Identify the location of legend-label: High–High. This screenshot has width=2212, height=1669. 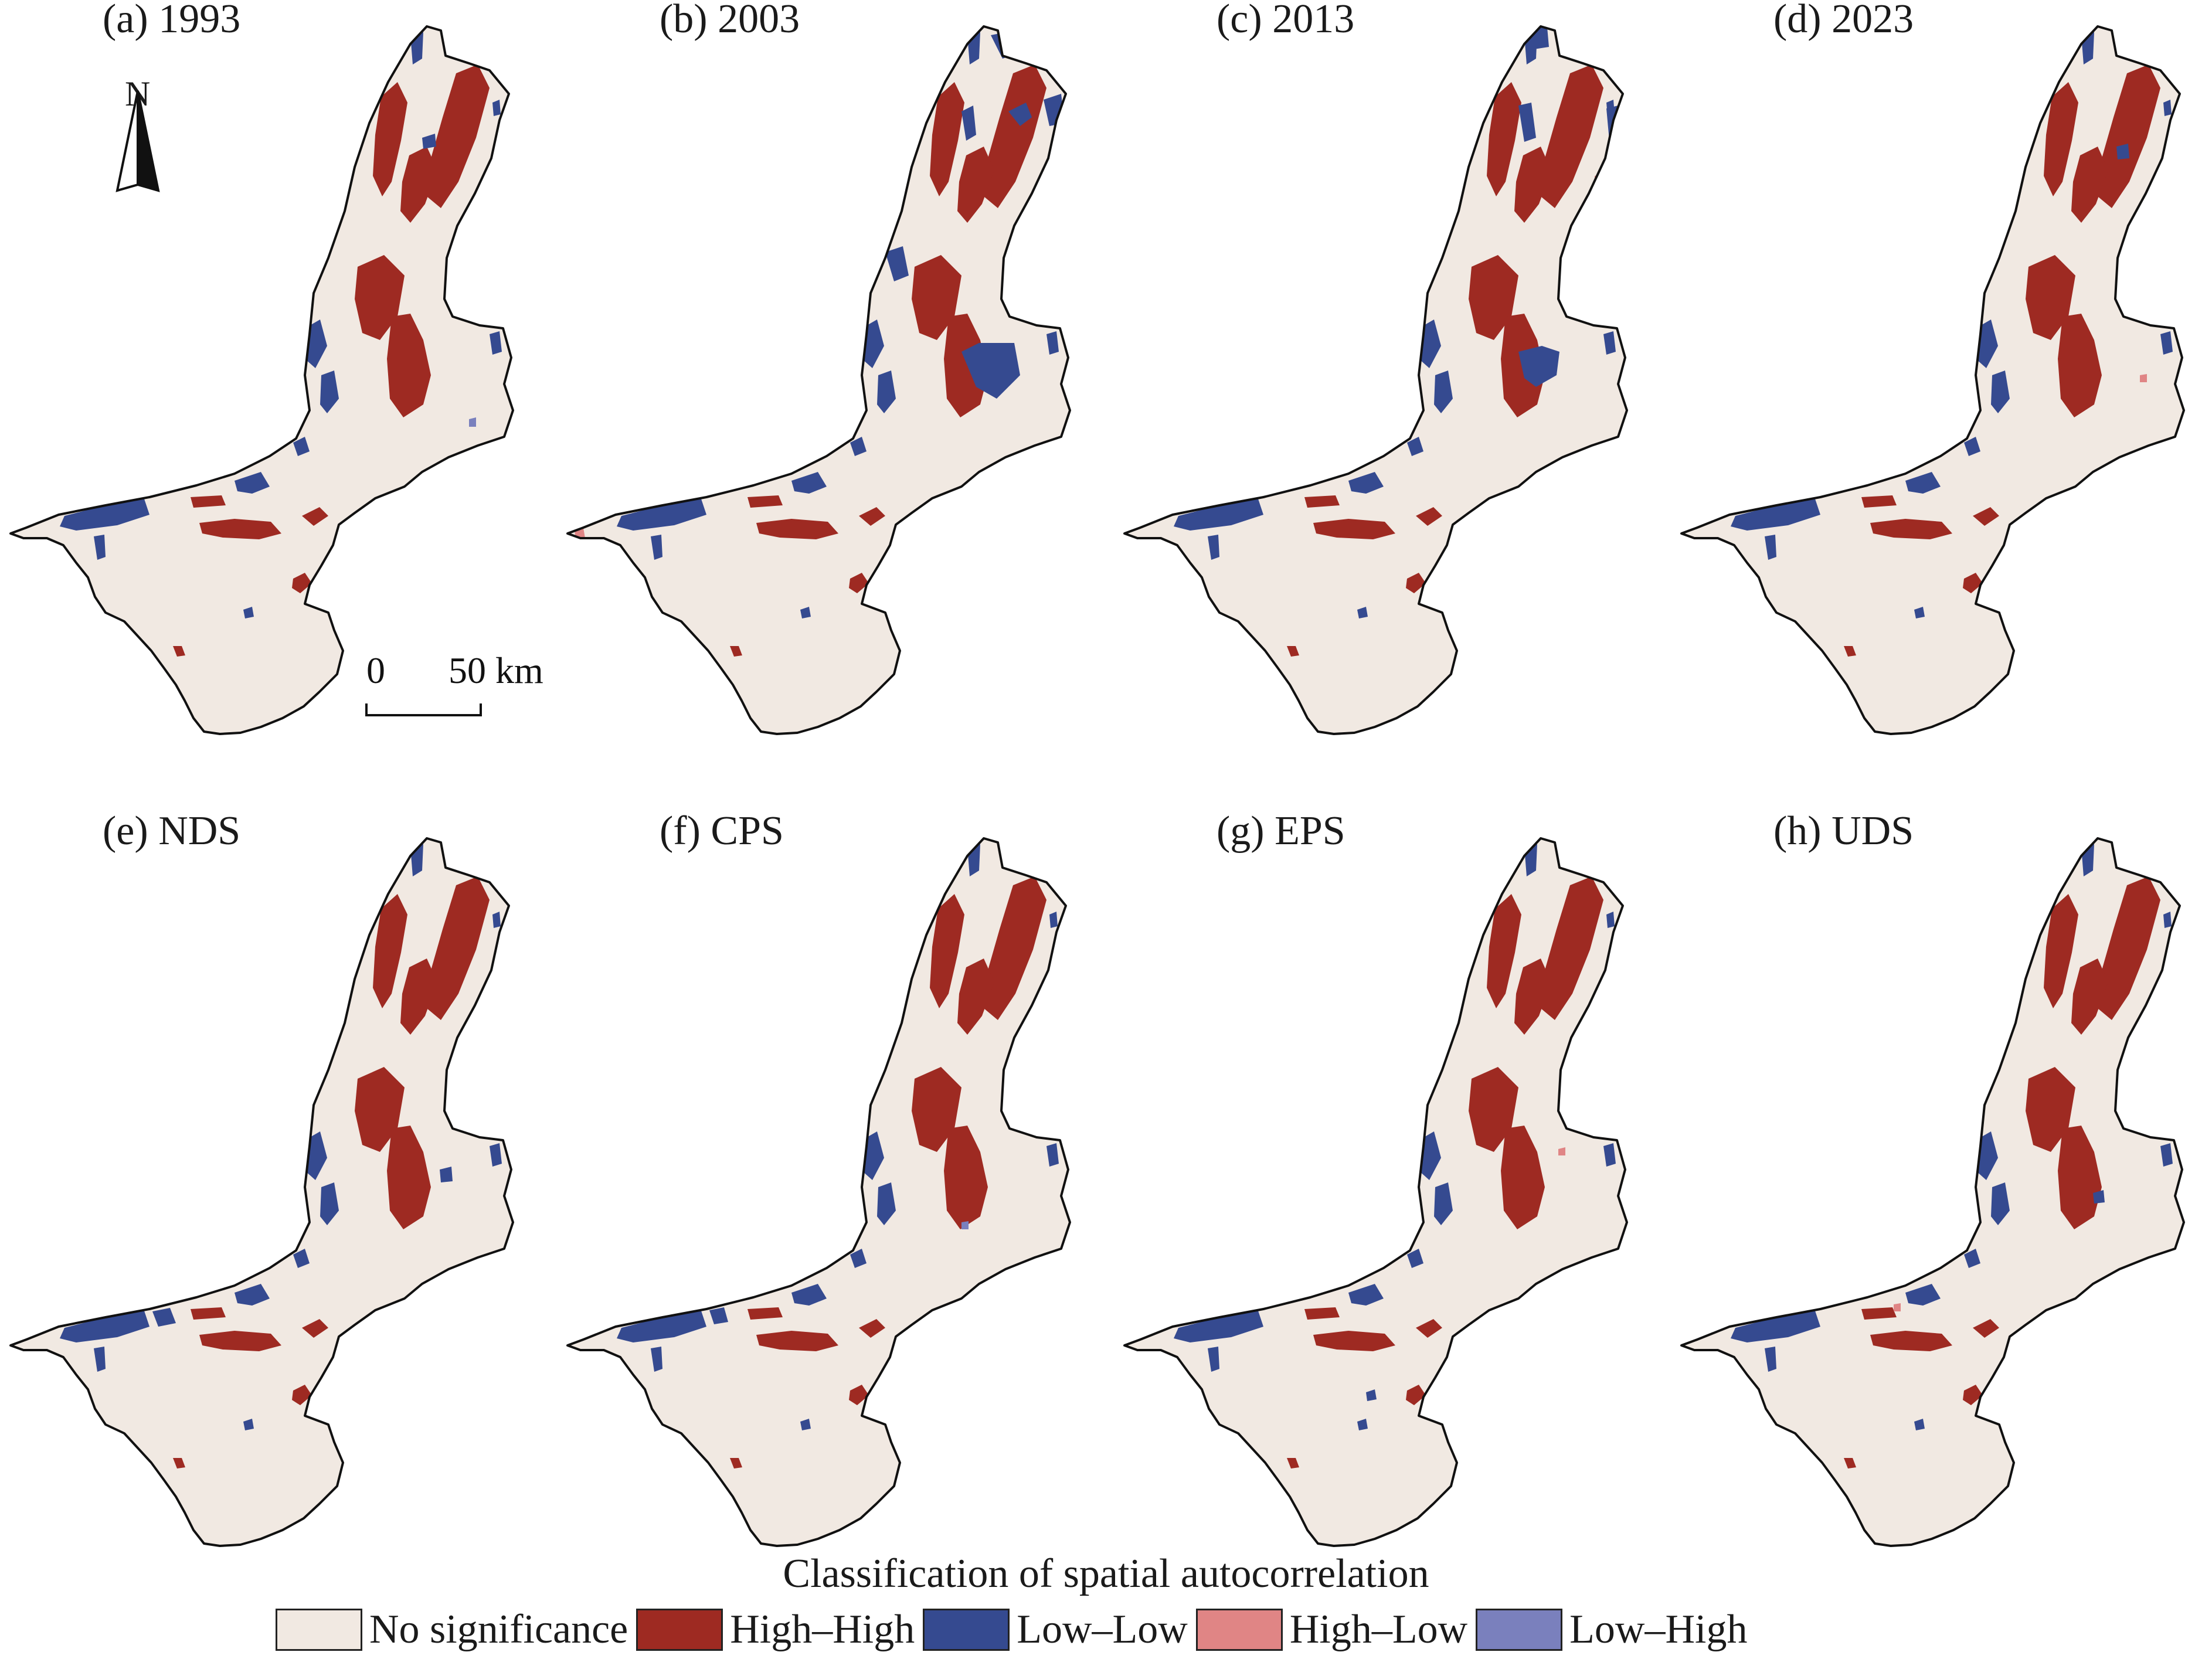
(822, 1629).